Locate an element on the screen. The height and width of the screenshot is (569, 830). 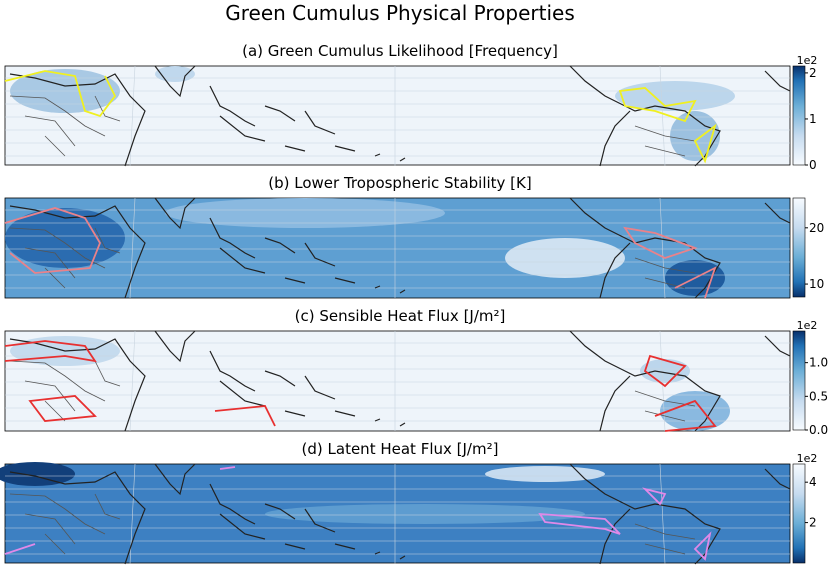
colorbar-tick-label: 0.0 is located at coordinates (818, 430).